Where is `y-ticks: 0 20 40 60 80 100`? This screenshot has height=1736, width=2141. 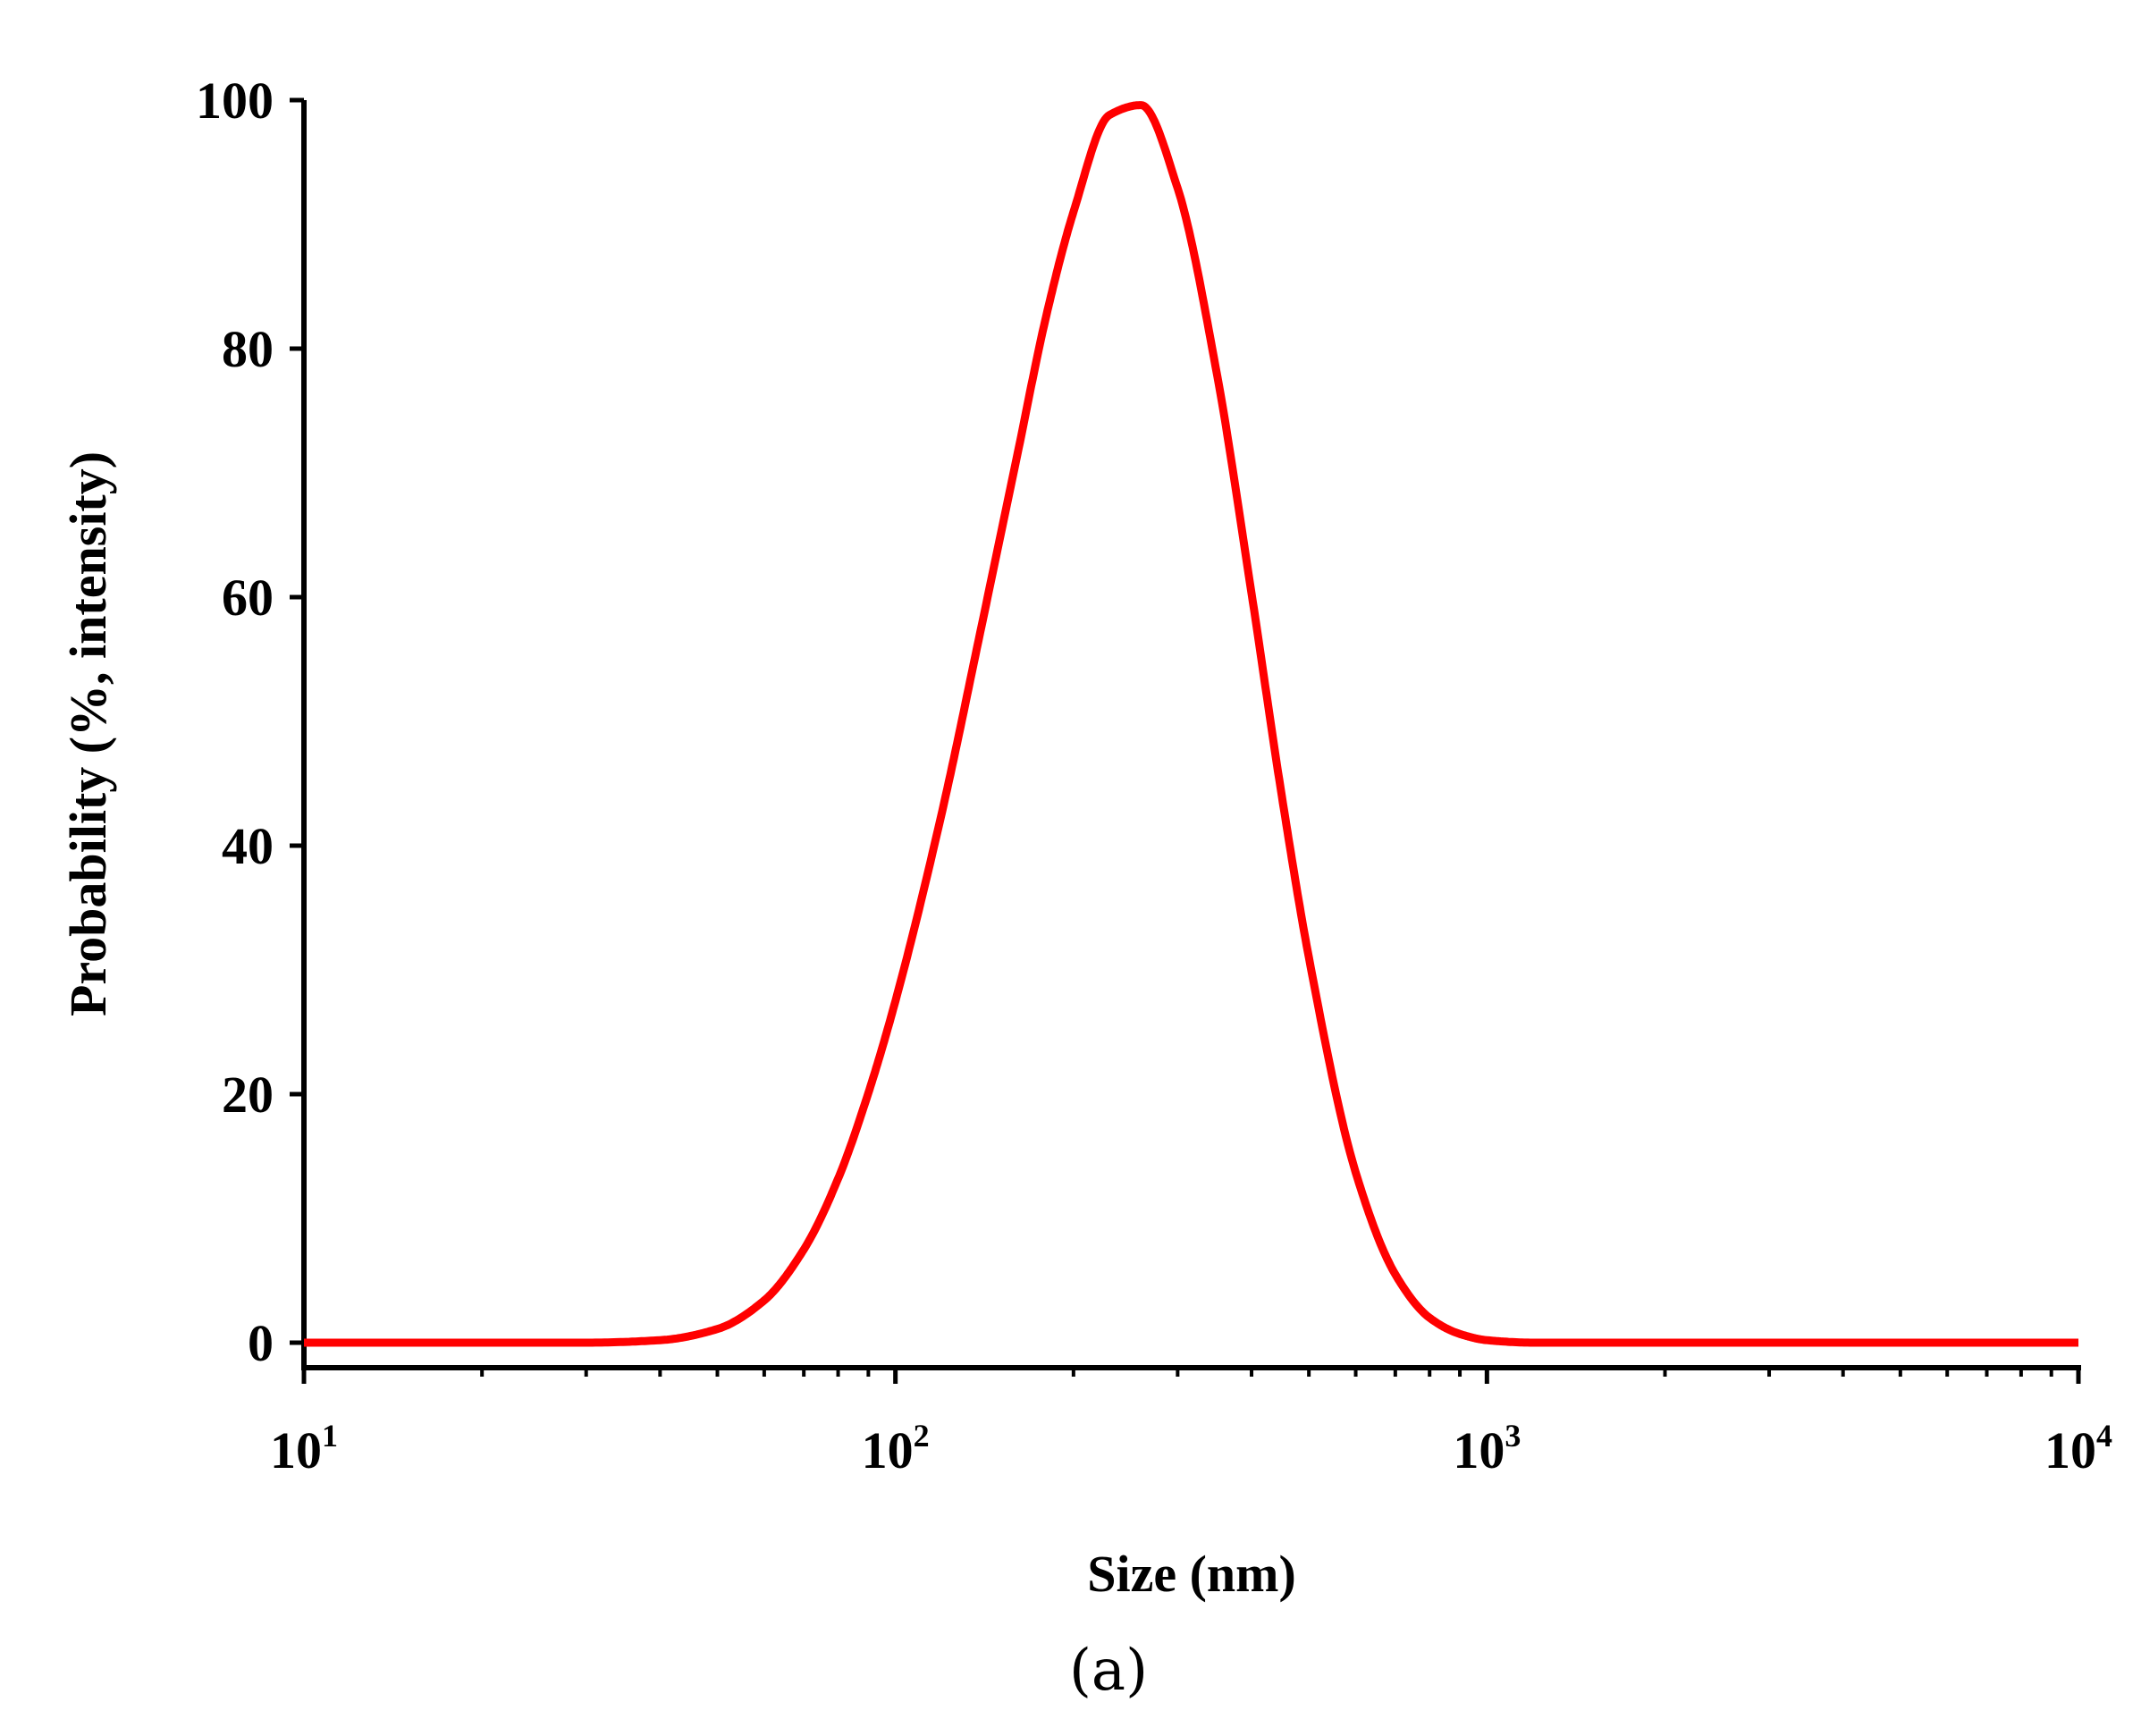
y-ticks: 0 20 40 60 80 100 is located at coordinates (250, 722).